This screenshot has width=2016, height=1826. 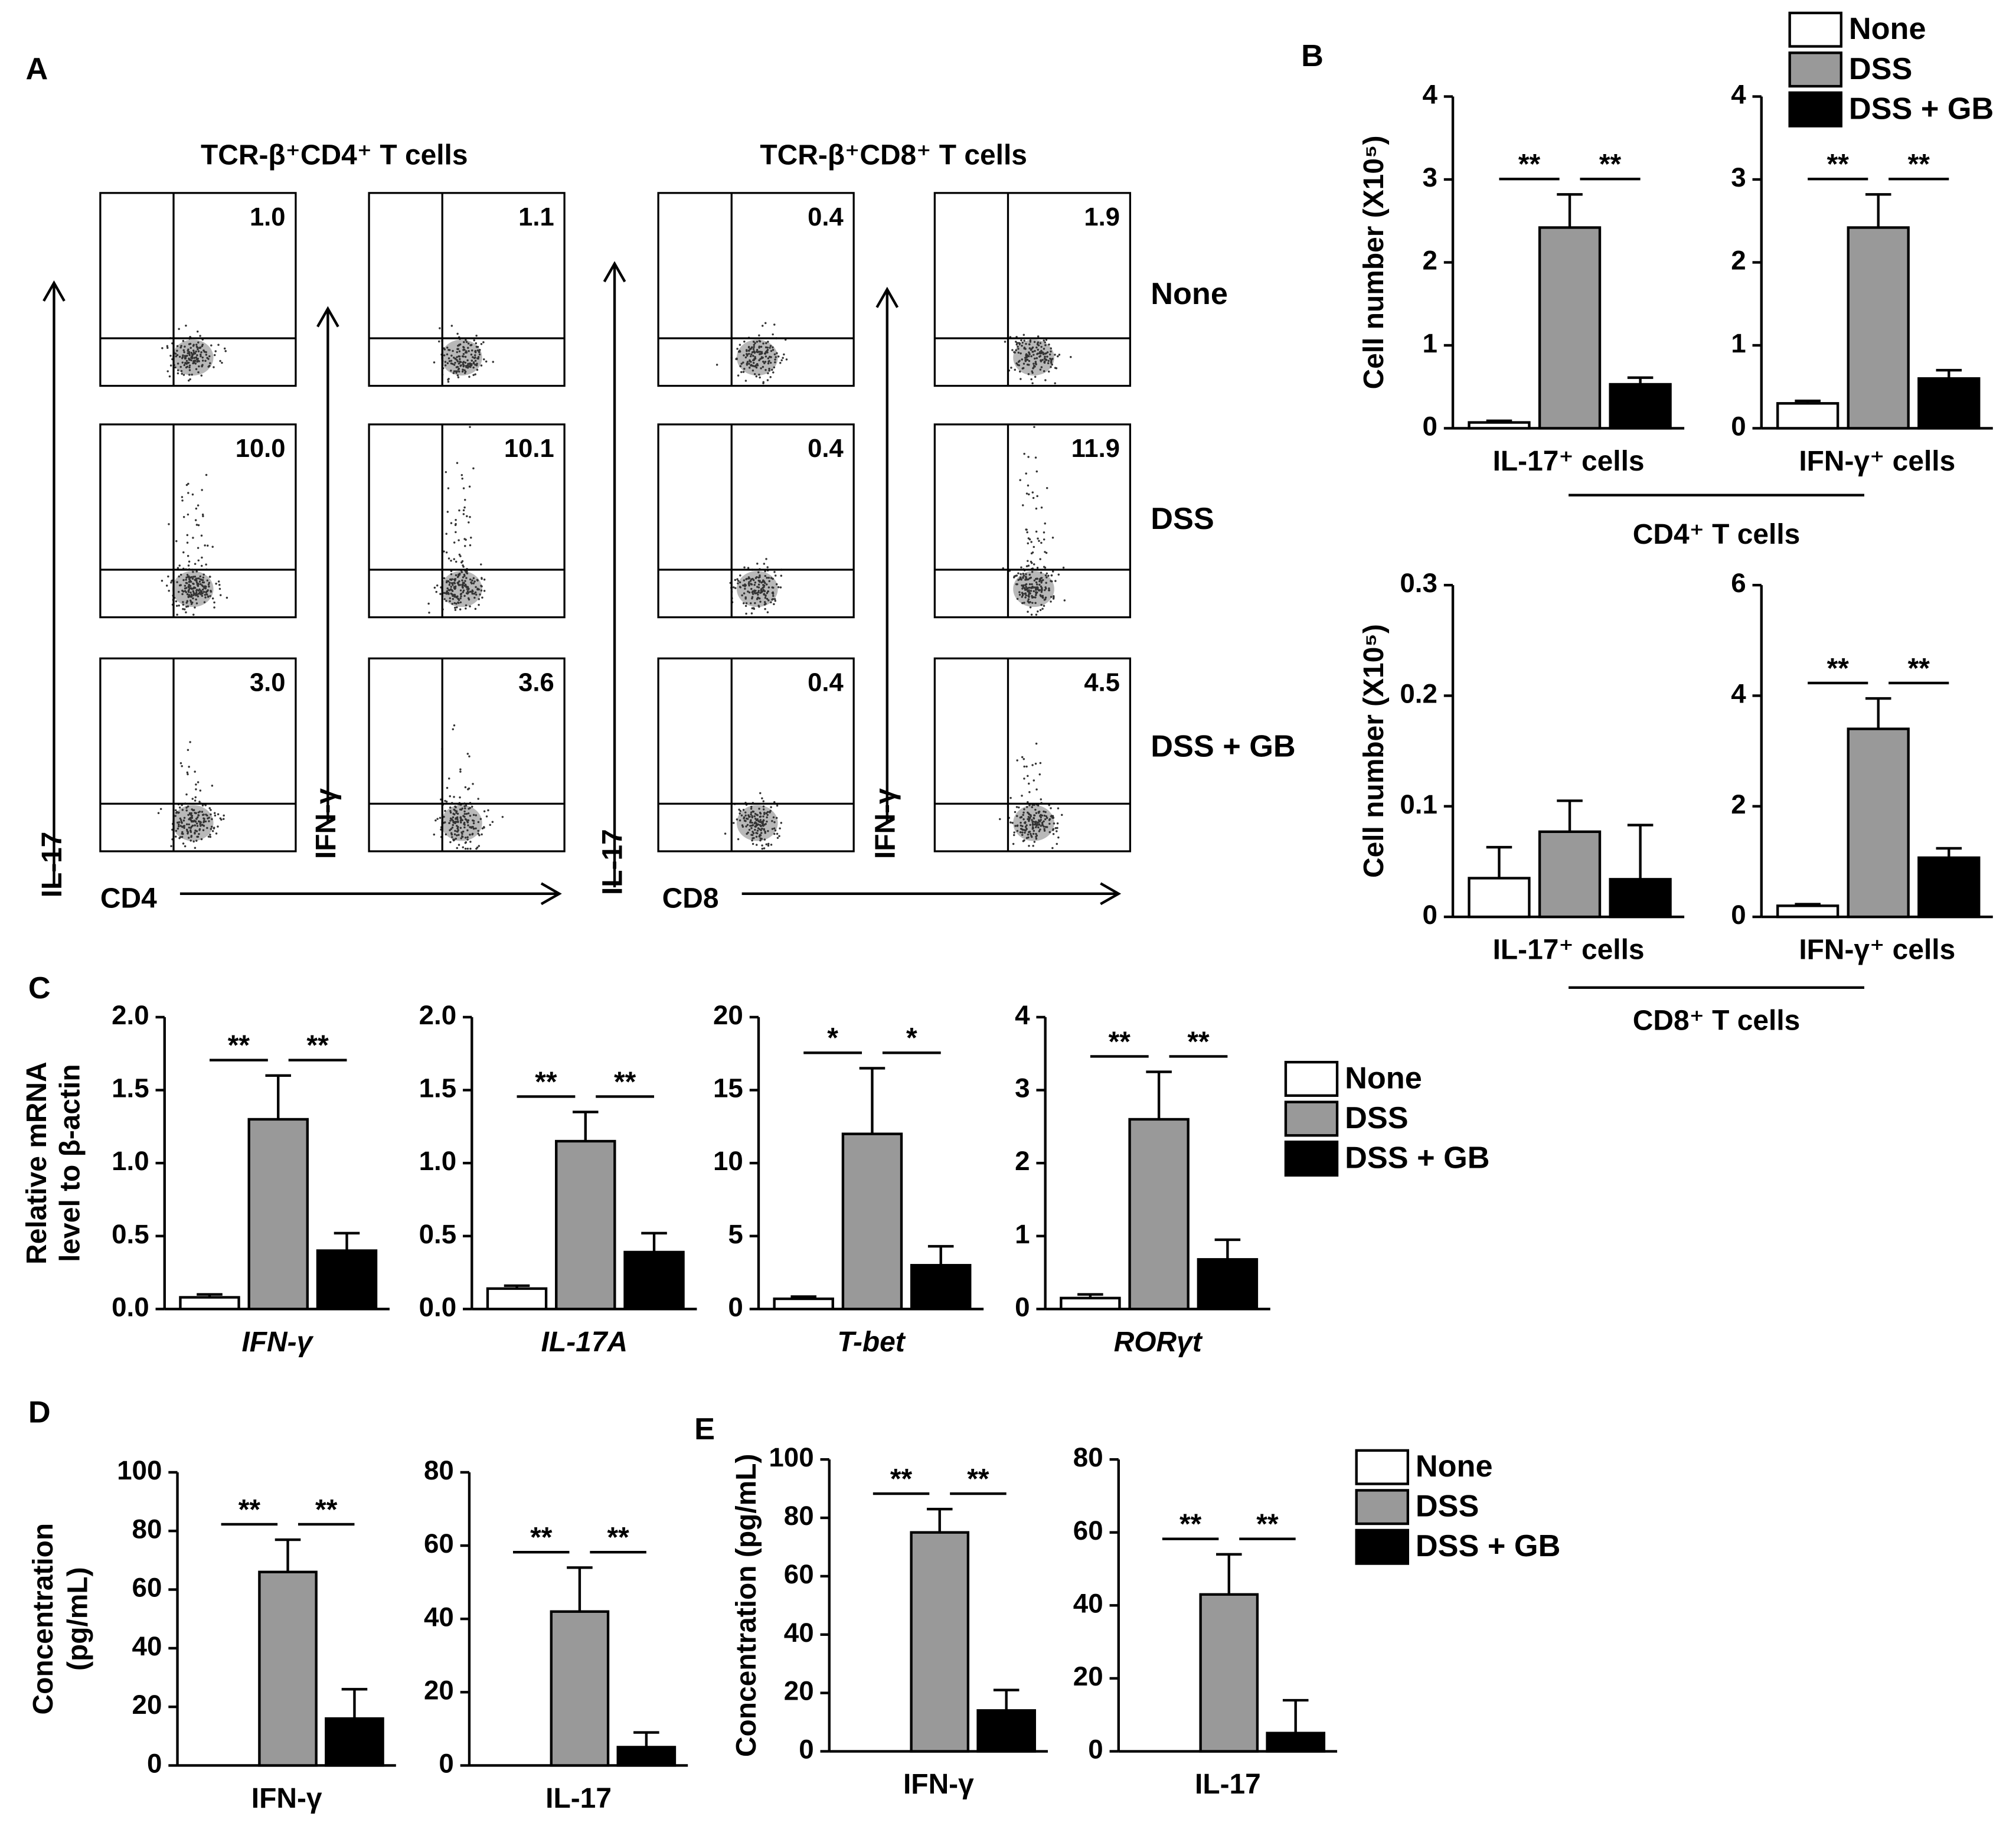 I want to click on bar, so click(x=354, y=1742).